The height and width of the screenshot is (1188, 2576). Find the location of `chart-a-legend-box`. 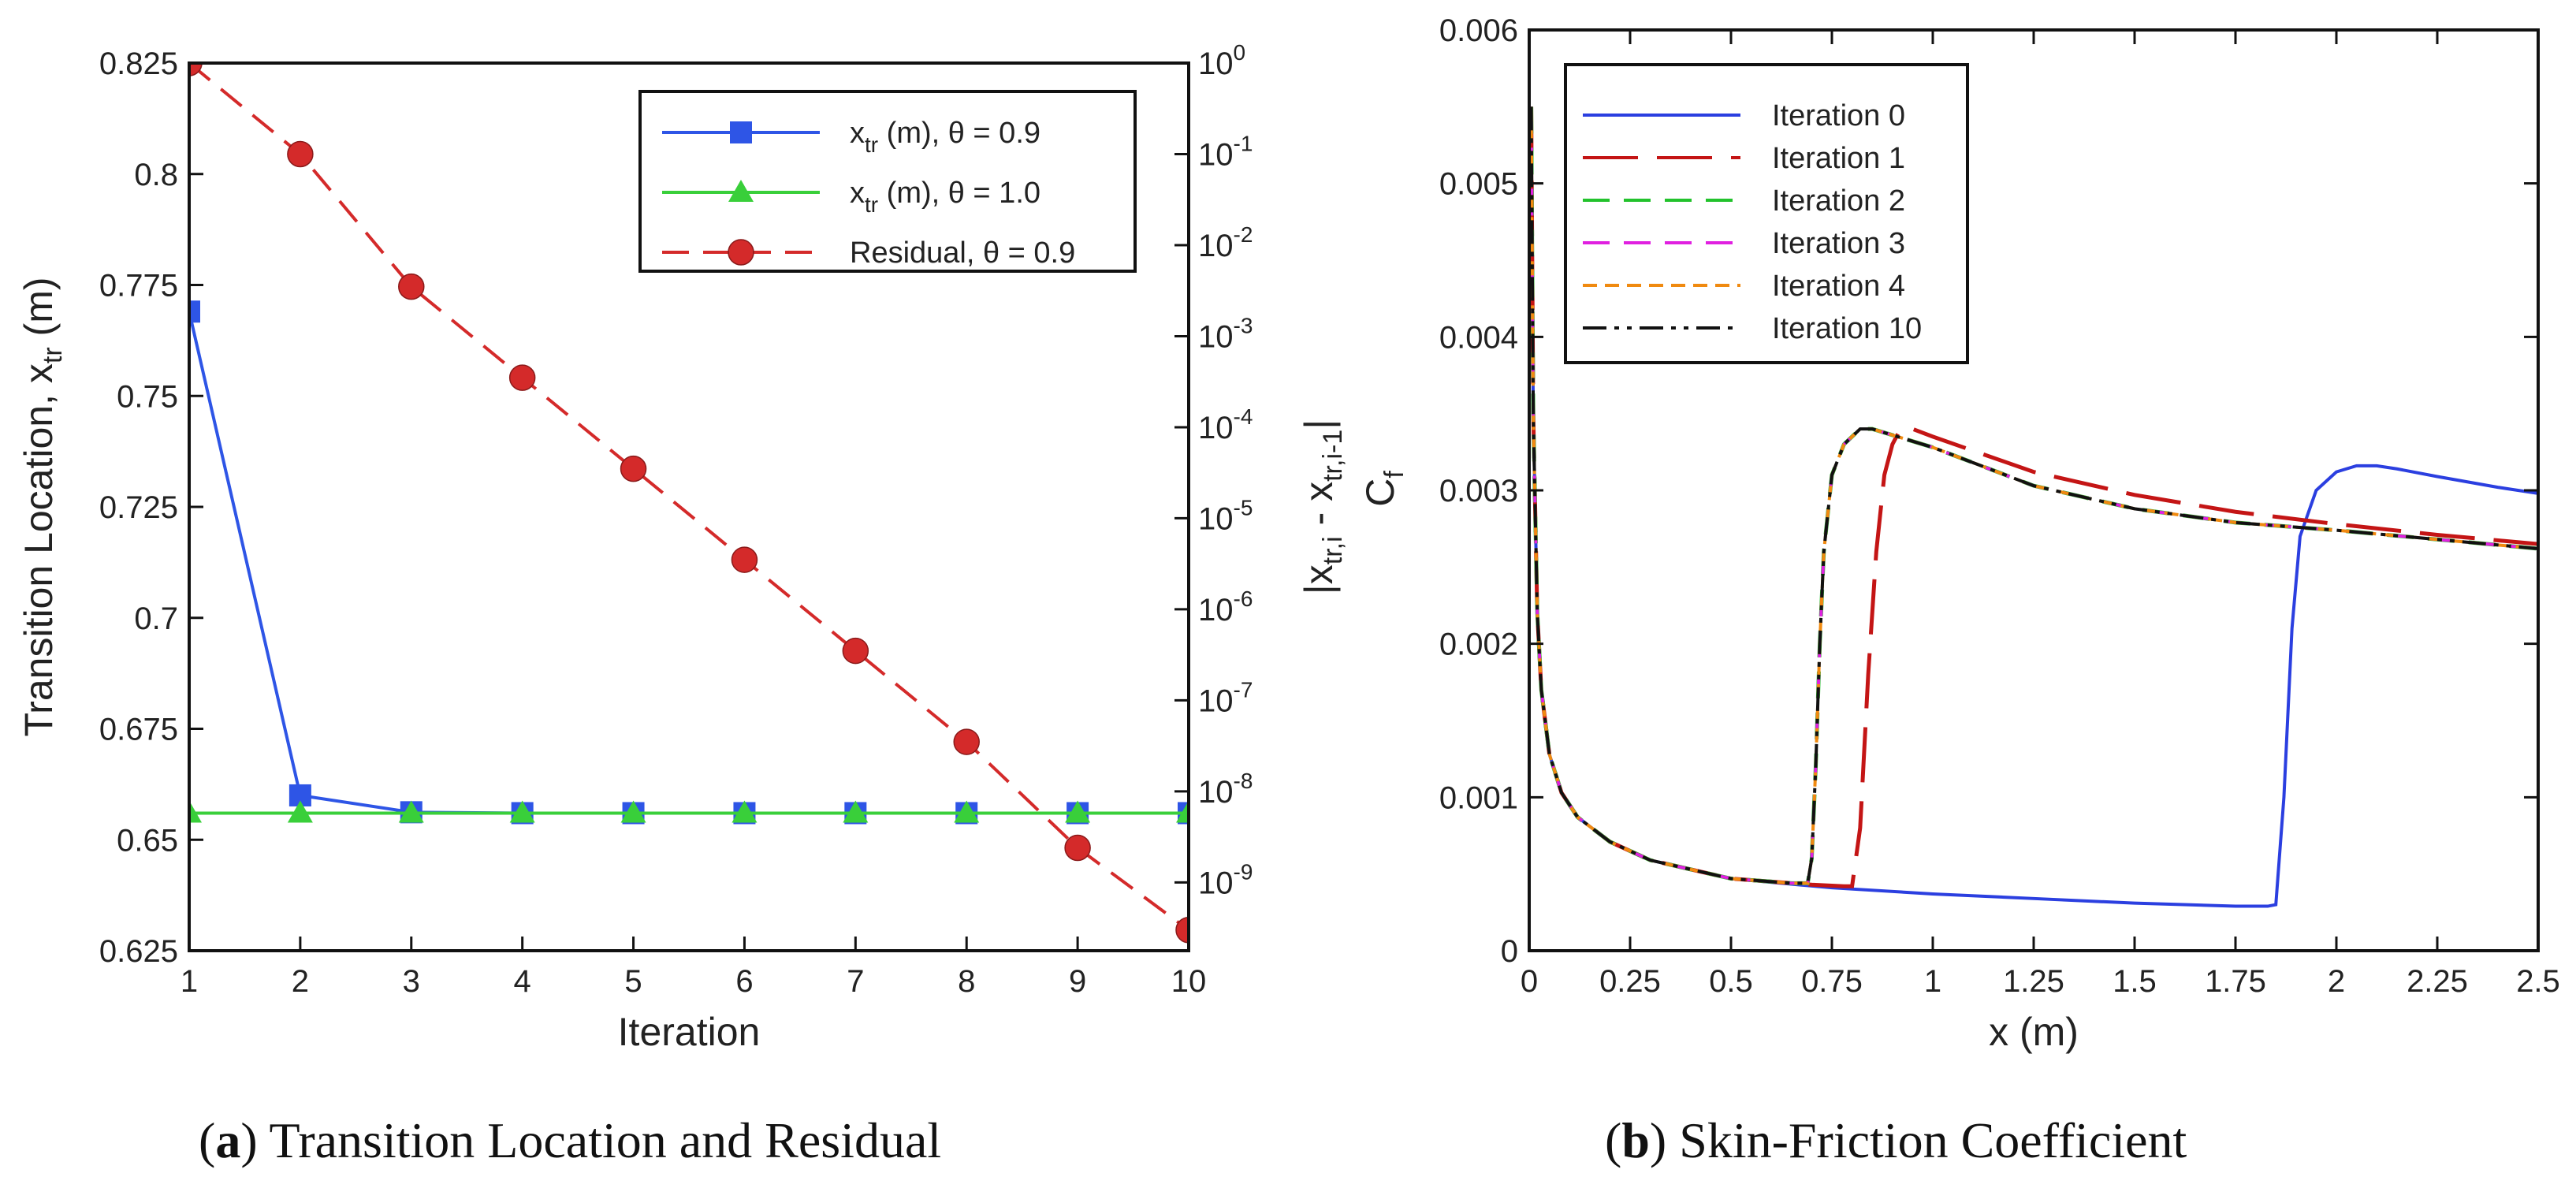

chart-a-legend-box is located at coordinates (887, 181).